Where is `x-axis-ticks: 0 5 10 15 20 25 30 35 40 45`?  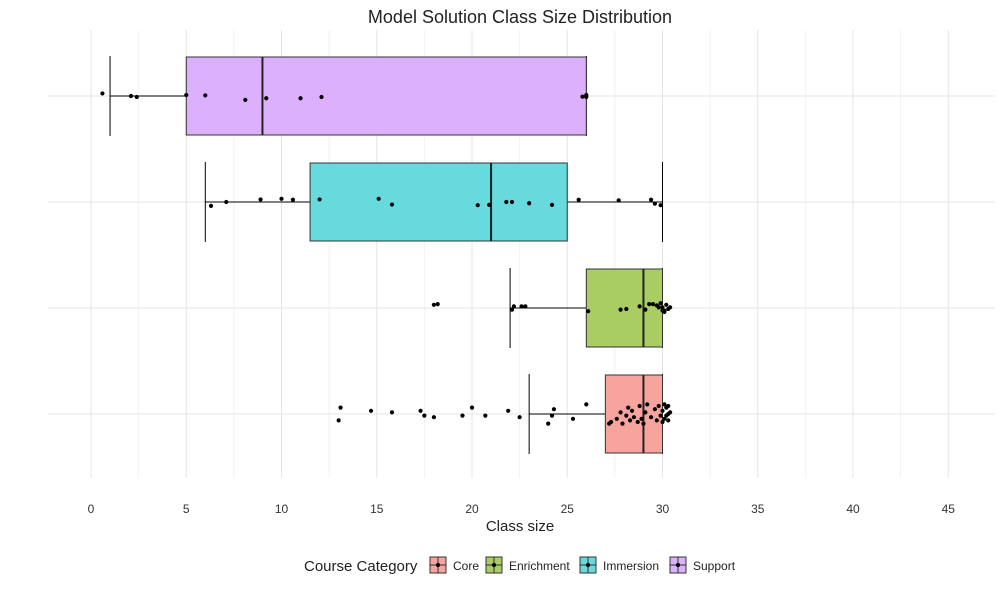
x-axis-ticks: 0 5 10 15 20 25 30 35 40 45 is located at coordinates (522, 509).